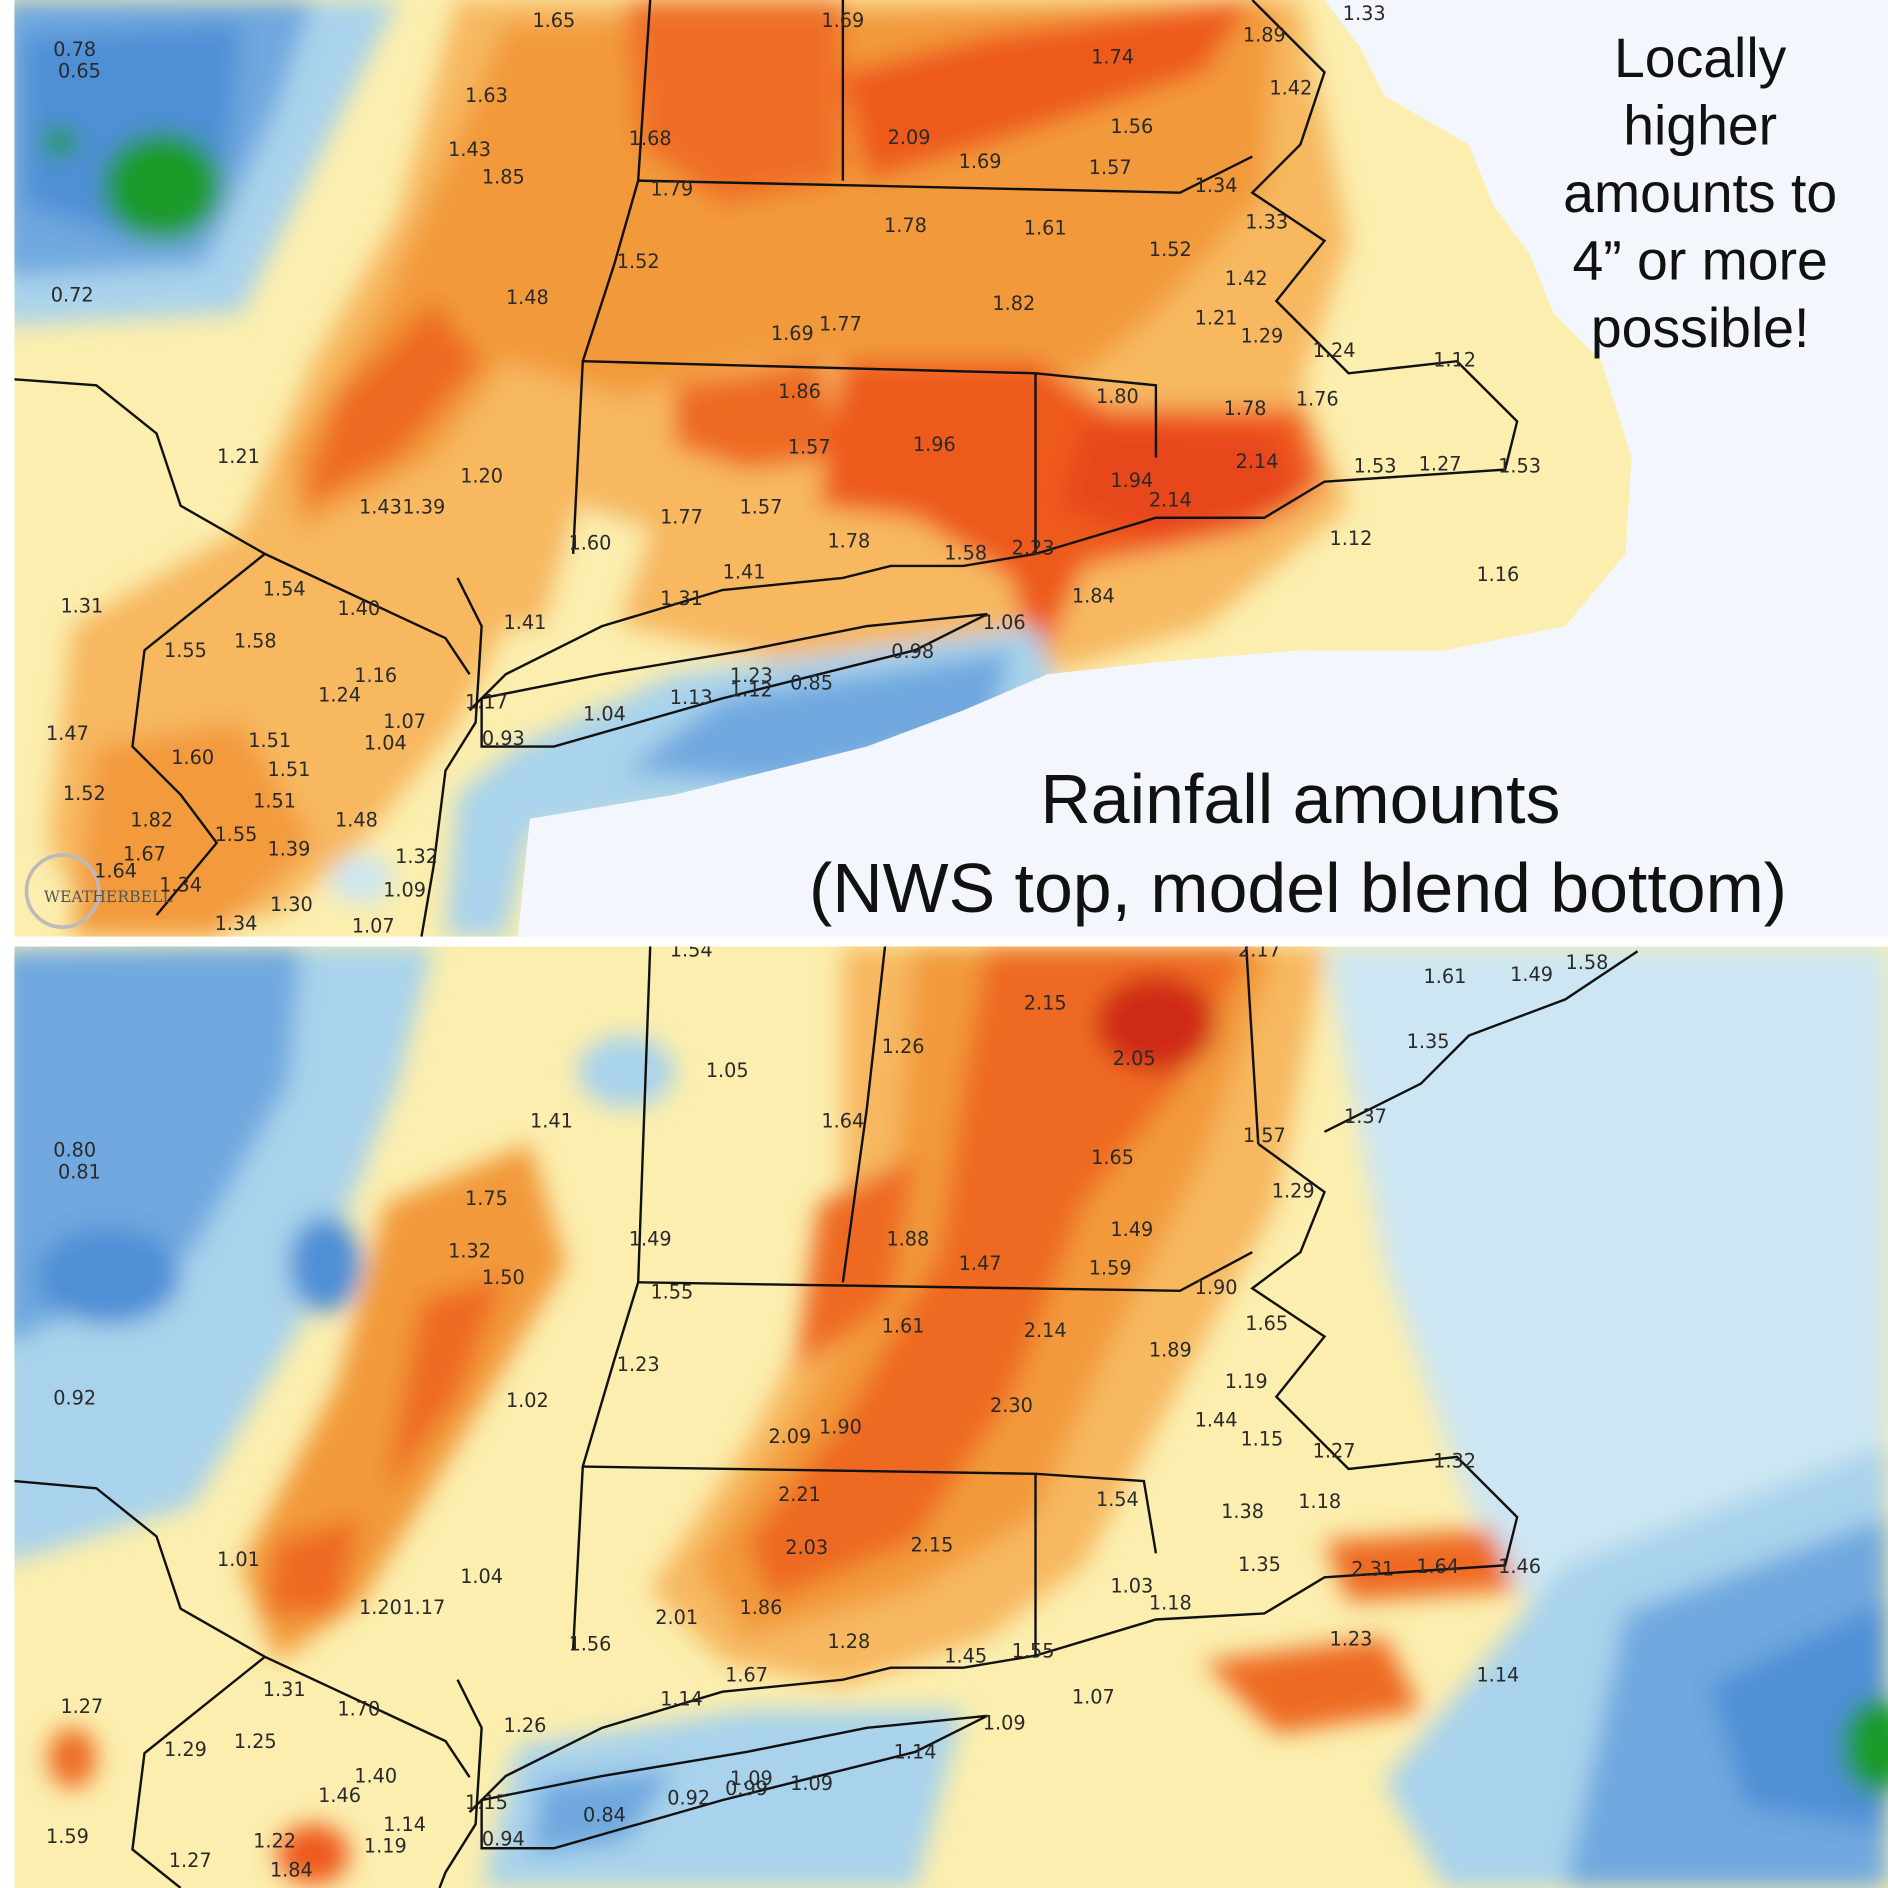 This screenshot has height=1888, width=1888. I want to click on rain-label: 1.76, so click(1317, 398).